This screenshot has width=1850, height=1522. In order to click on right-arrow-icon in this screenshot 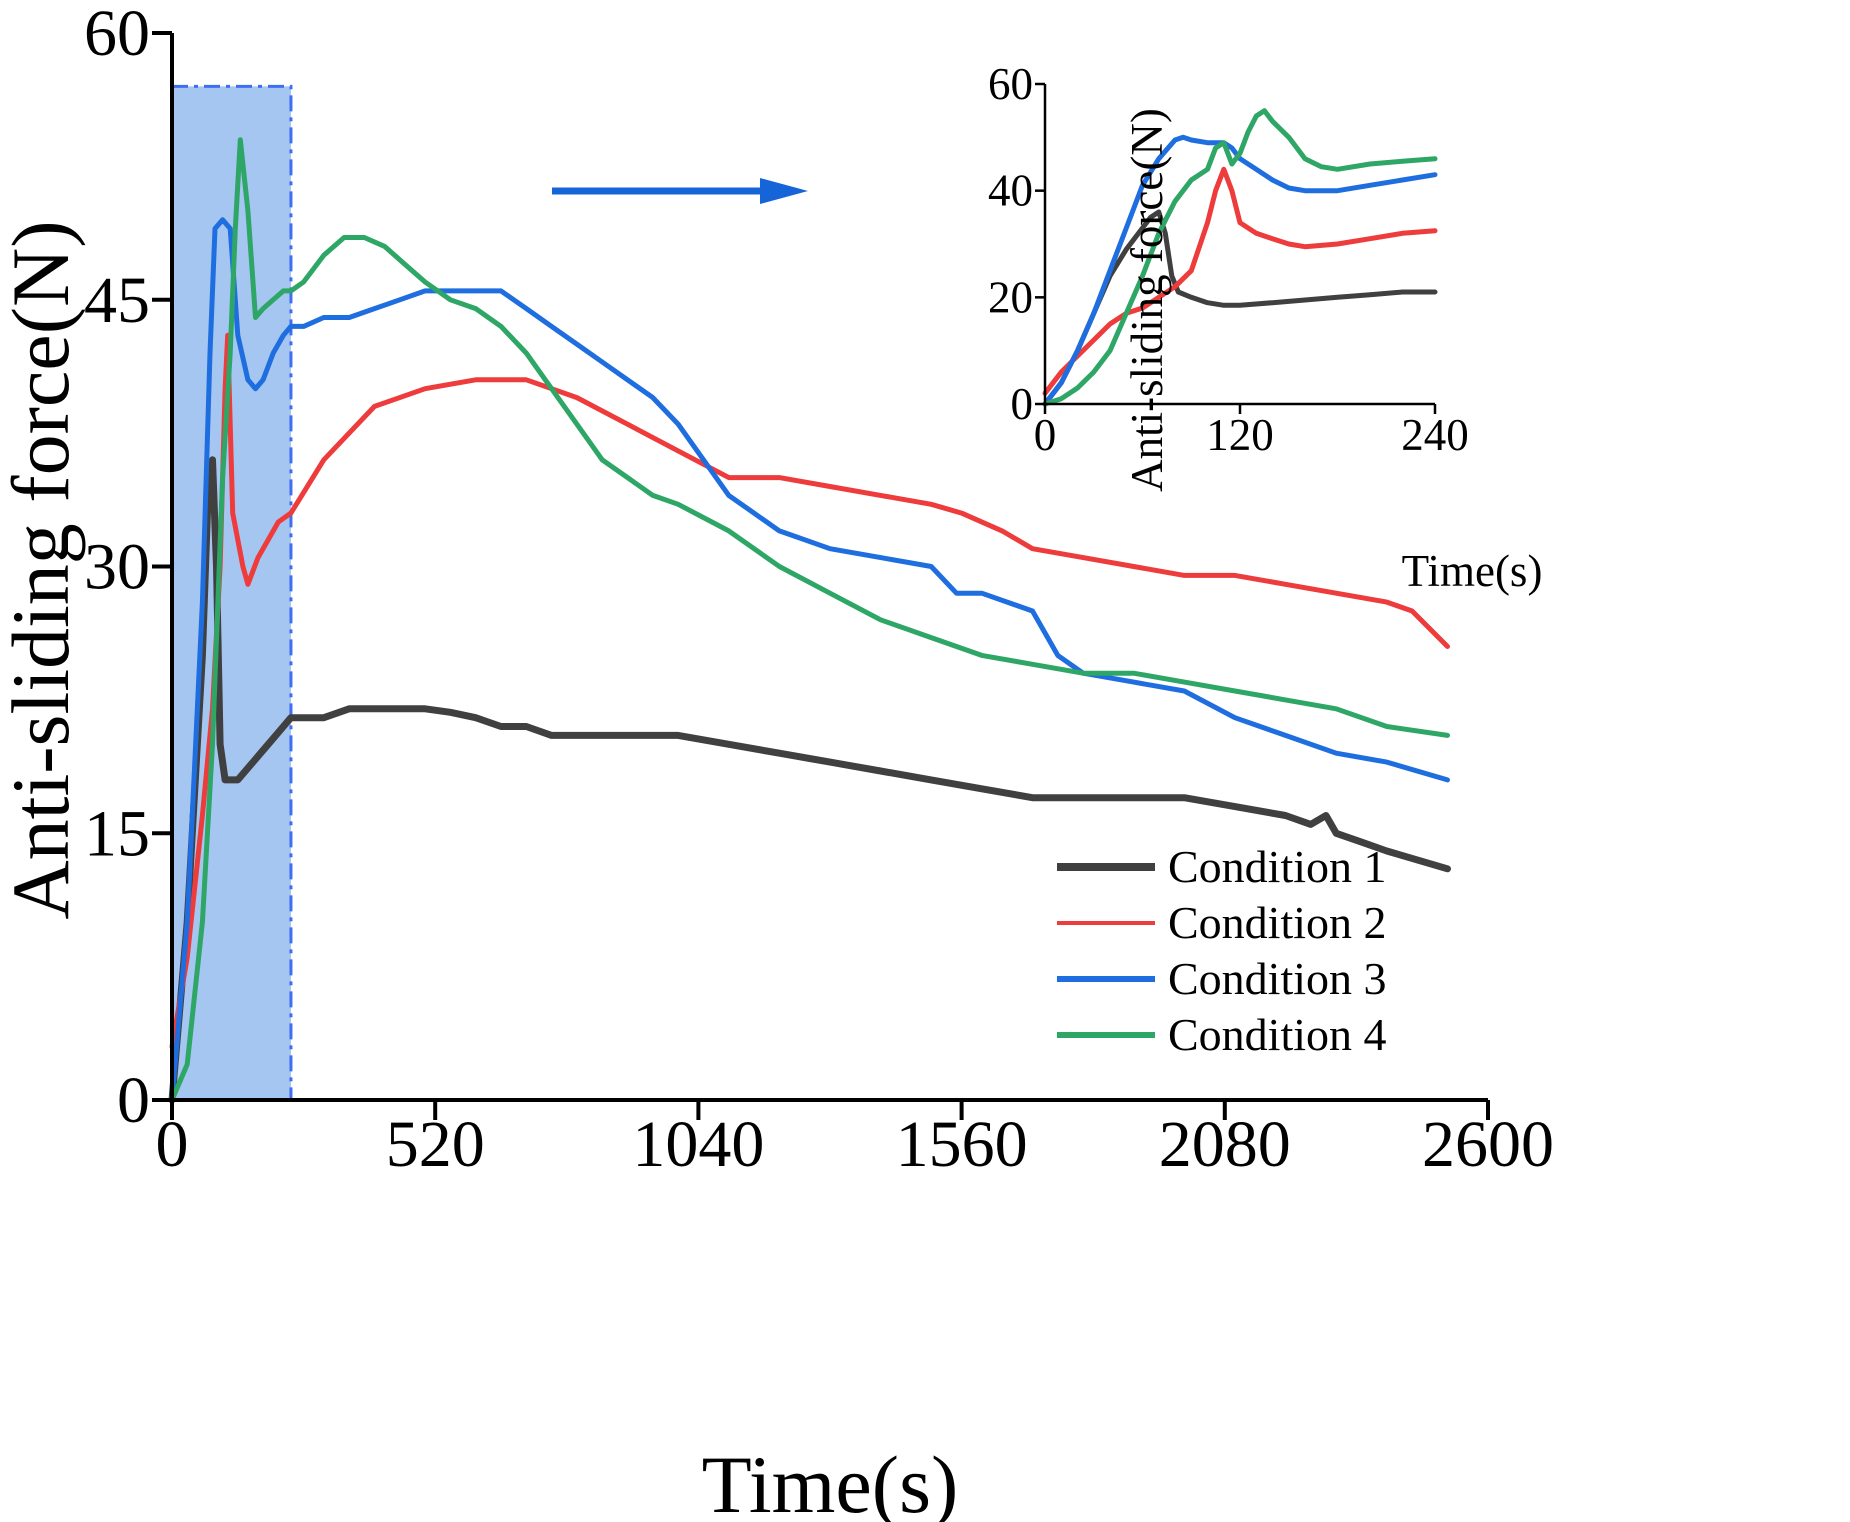, I will do `click(680, 191)`.